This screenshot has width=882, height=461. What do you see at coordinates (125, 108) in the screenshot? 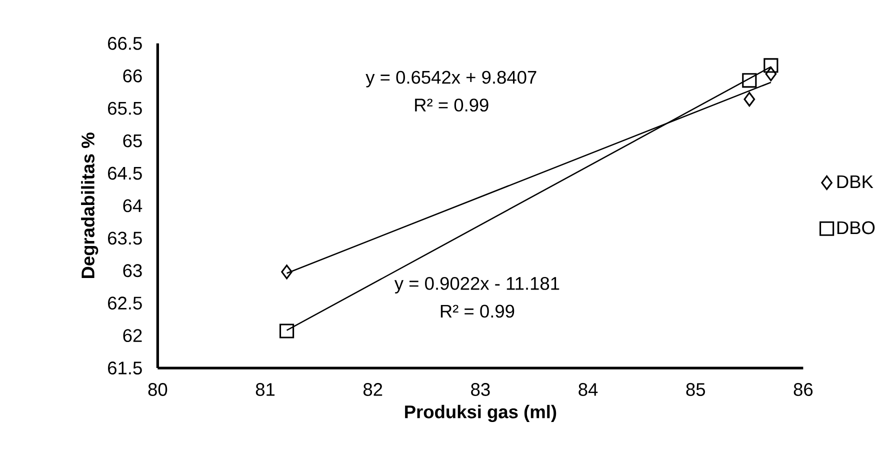
I see `y-tick-label: 65.5` at bounding box center [125, 108].